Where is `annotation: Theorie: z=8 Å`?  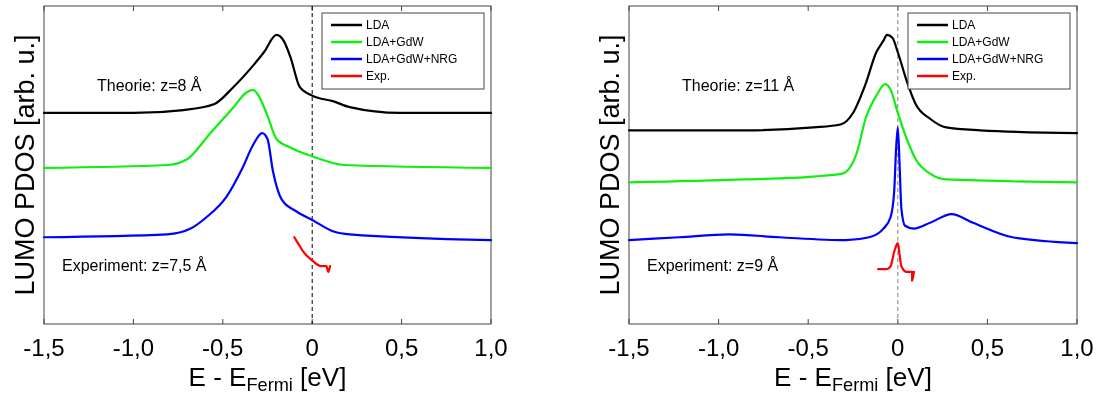
annotation: Theorie: z=8 Å is located at coordinates (149, 85).